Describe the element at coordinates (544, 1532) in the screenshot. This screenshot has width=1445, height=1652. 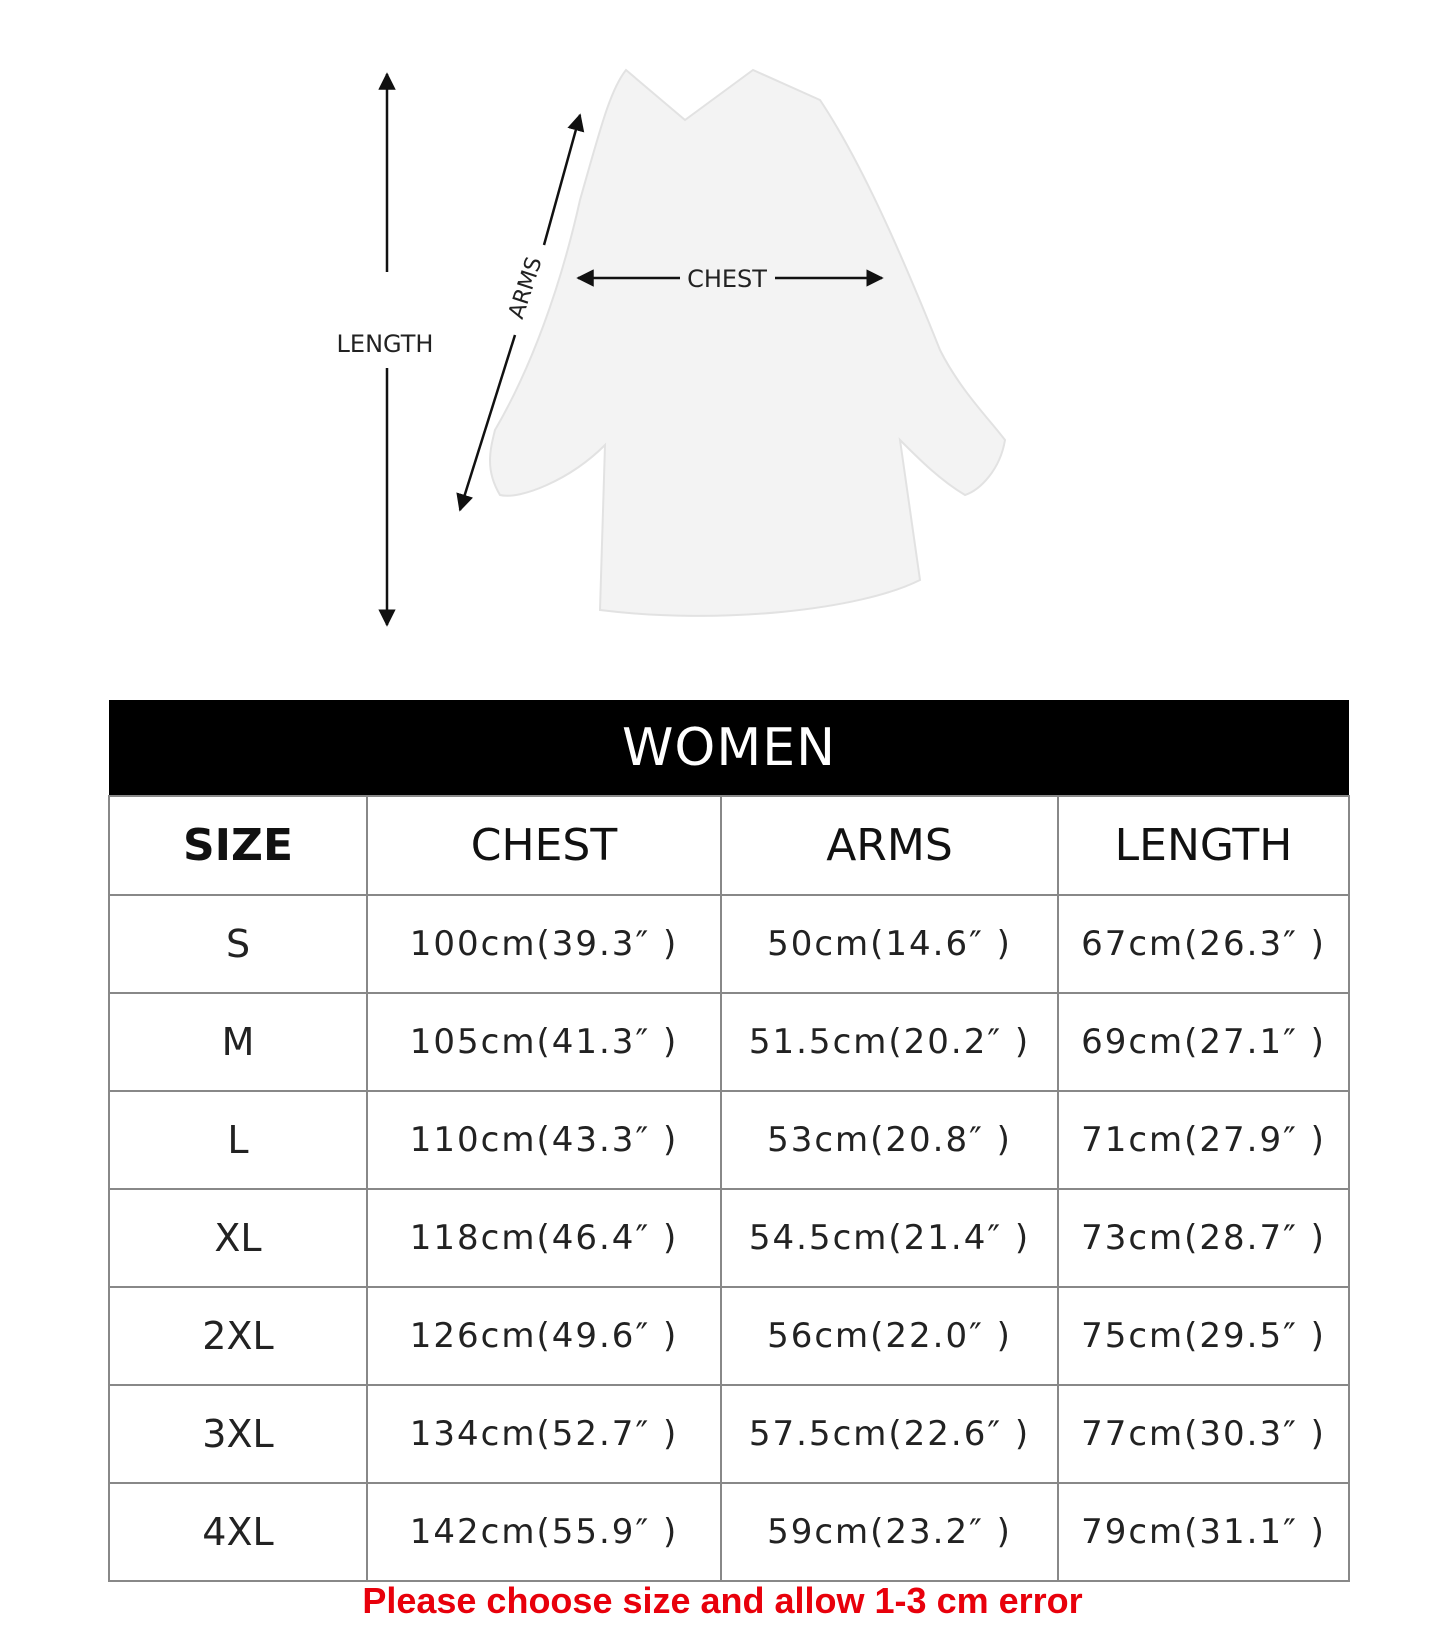
I see `cell-chest: 142cm(55.9″ )` at that location.